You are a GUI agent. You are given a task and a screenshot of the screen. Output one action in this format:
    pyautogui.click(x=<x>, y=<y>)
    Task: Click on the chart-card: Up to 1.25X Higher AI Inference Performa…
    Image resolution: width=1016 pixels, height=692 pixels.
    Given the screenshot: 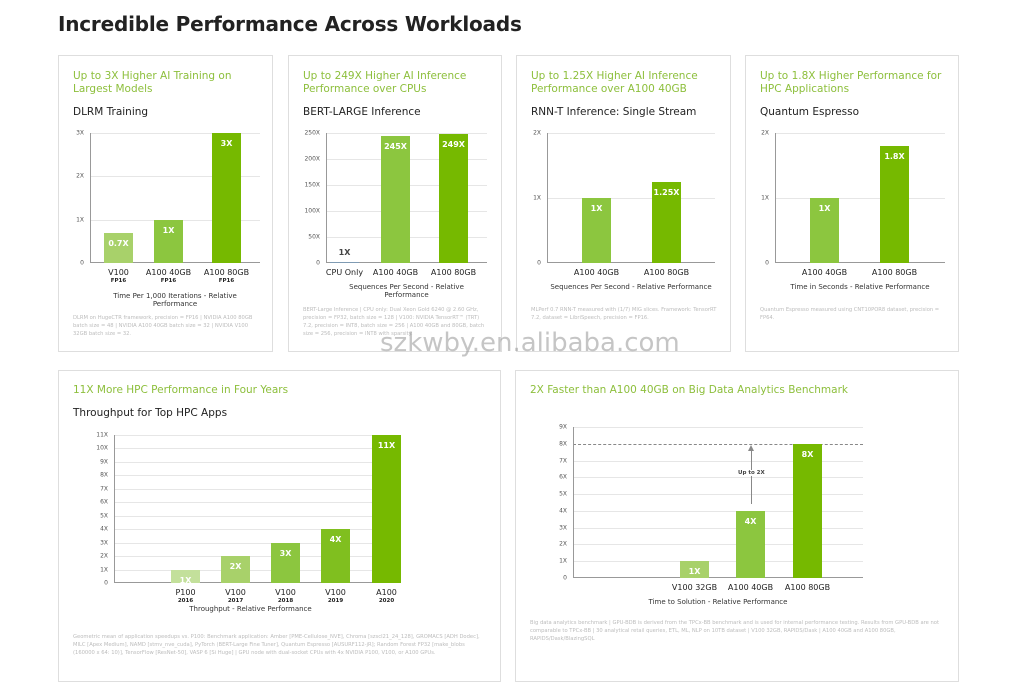 What is the action you would take?
    pyautogui.click(x=623, y=203)
    